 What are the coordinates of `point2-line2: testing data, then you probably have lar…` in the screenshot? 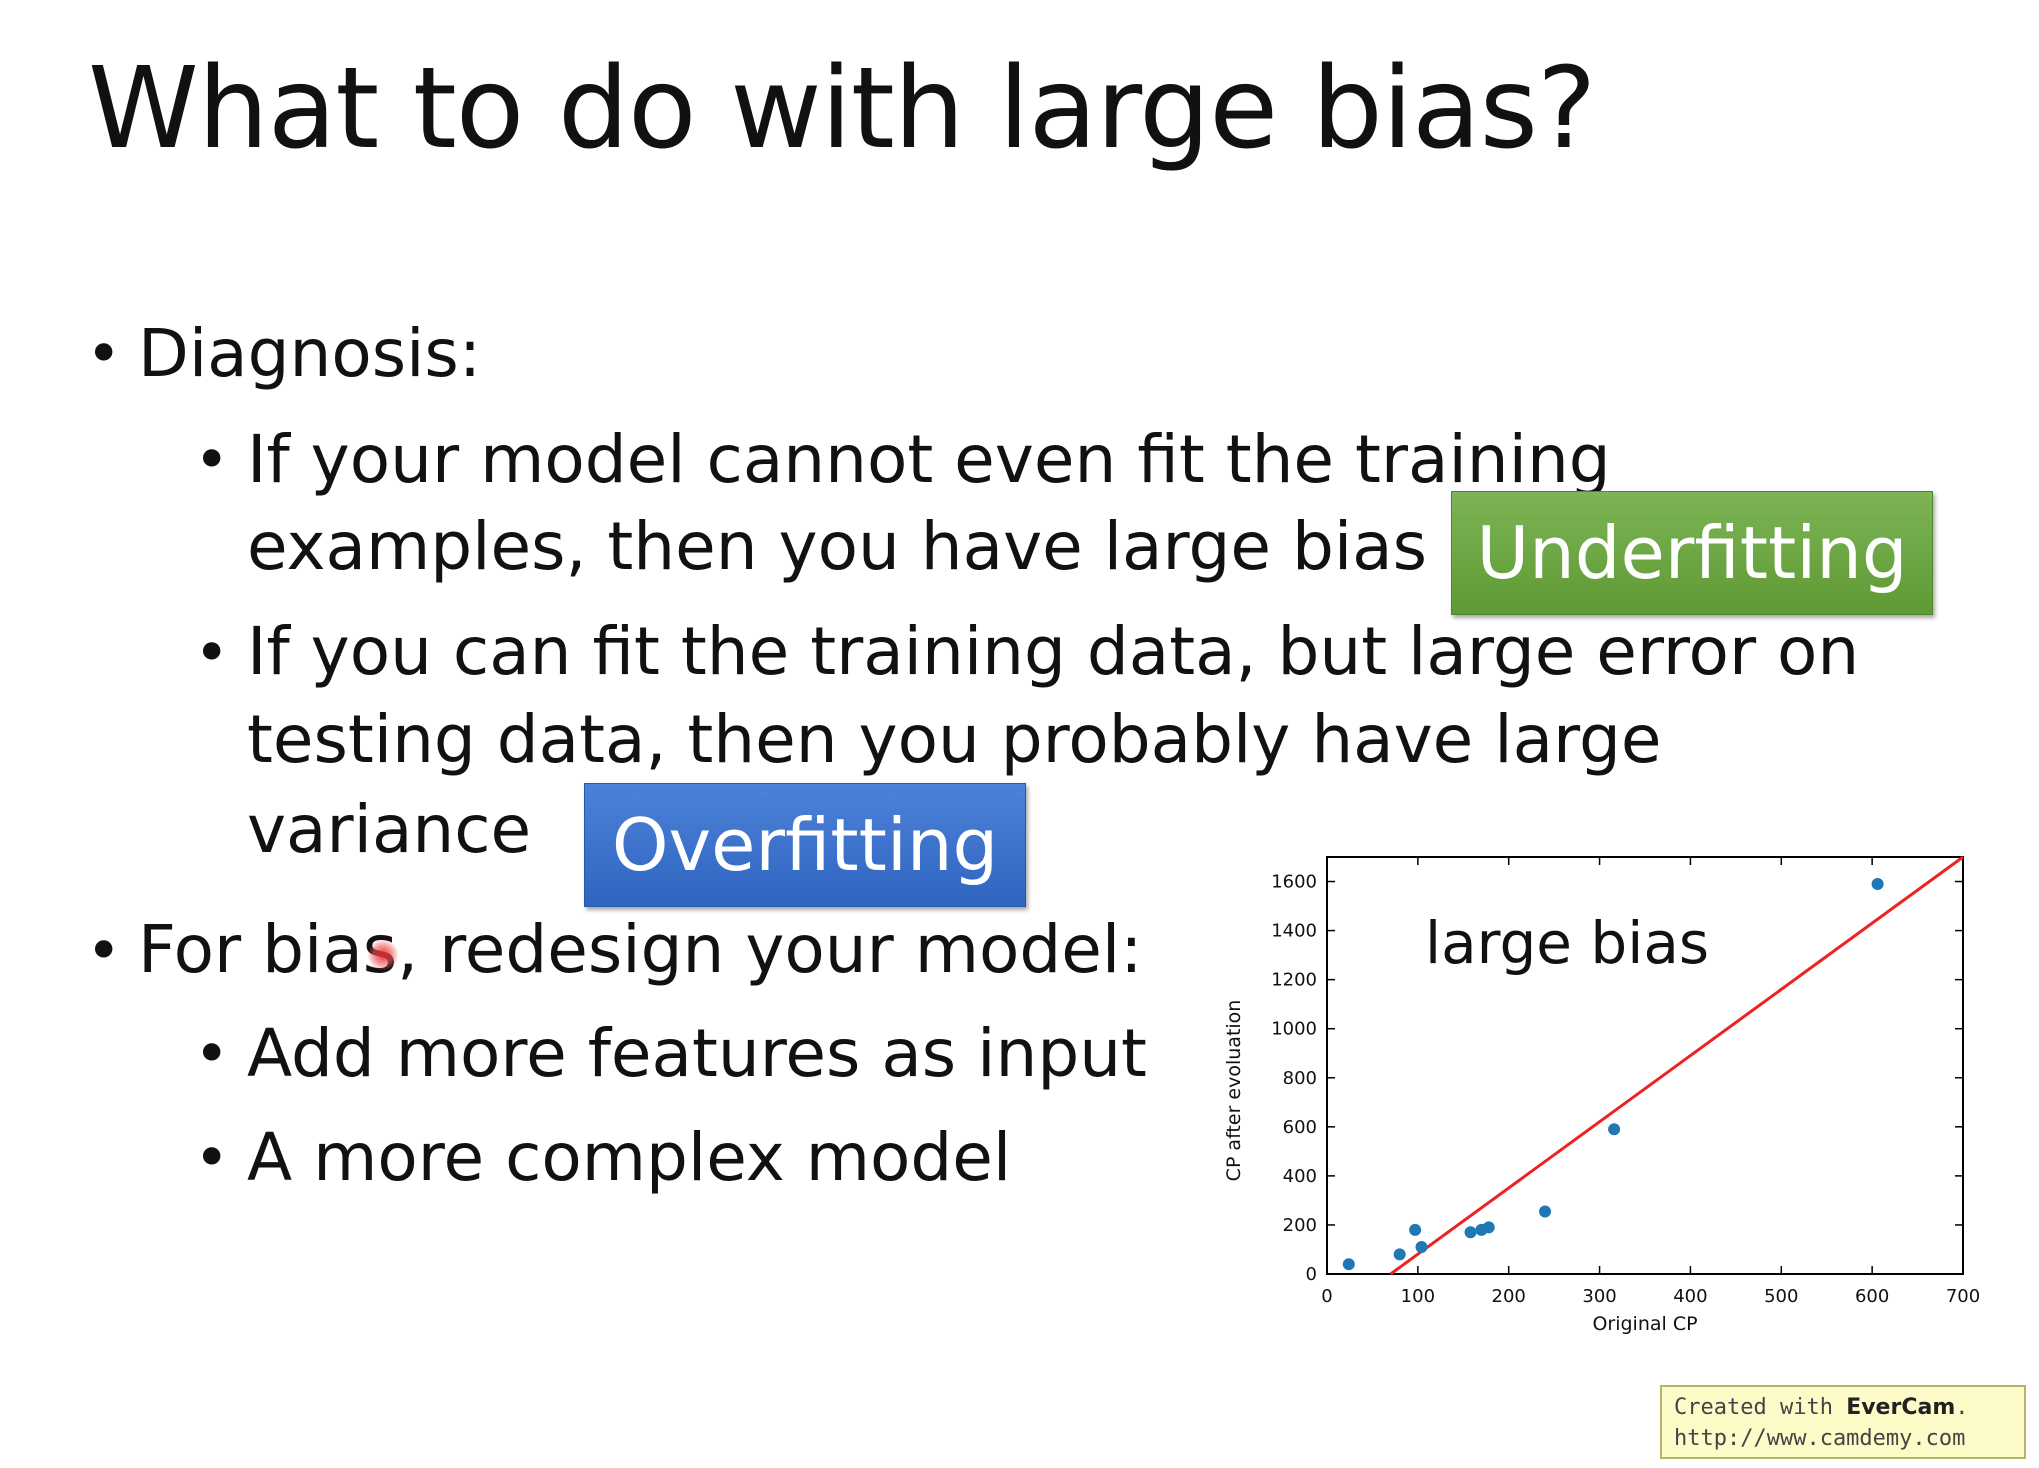 It's located at (954, 739).